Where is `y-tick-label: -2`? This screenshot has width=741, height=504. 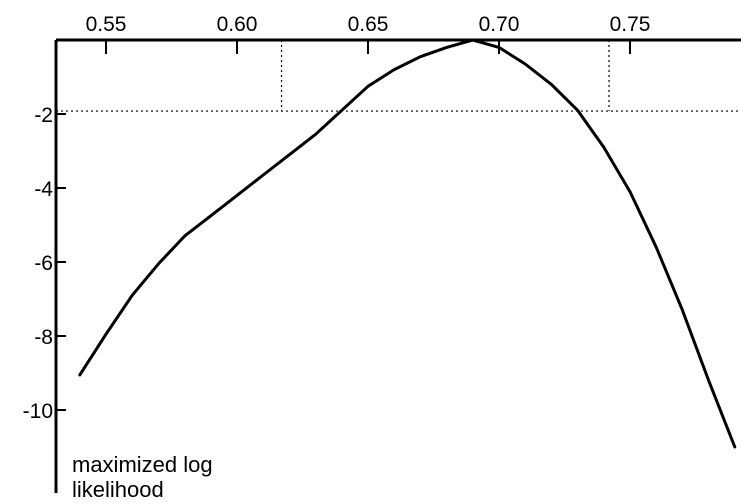
y-tick-label: -2 is located at coordinates (43, 115).